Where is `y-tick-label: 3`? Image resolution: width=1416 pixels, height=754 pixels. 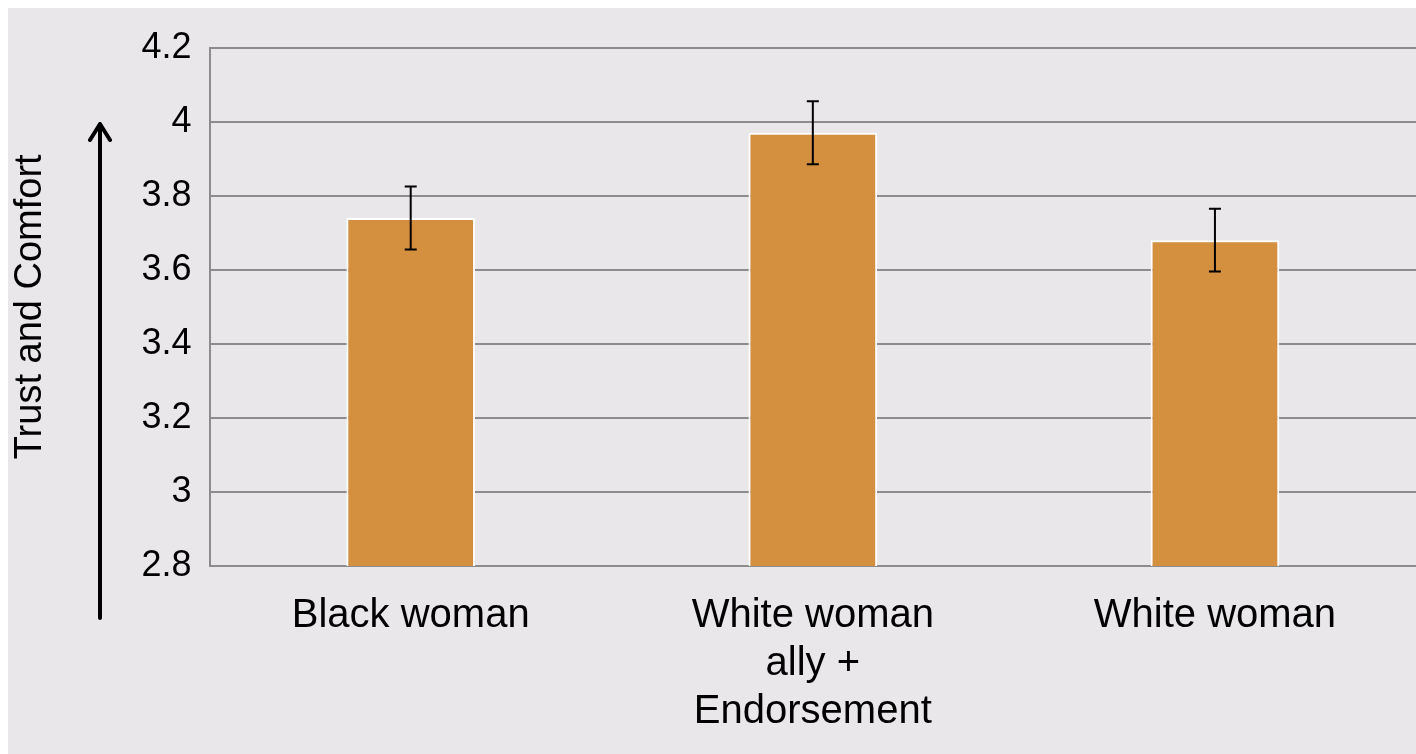
y-tick-label: 3 is located at coordinates (181, 489).